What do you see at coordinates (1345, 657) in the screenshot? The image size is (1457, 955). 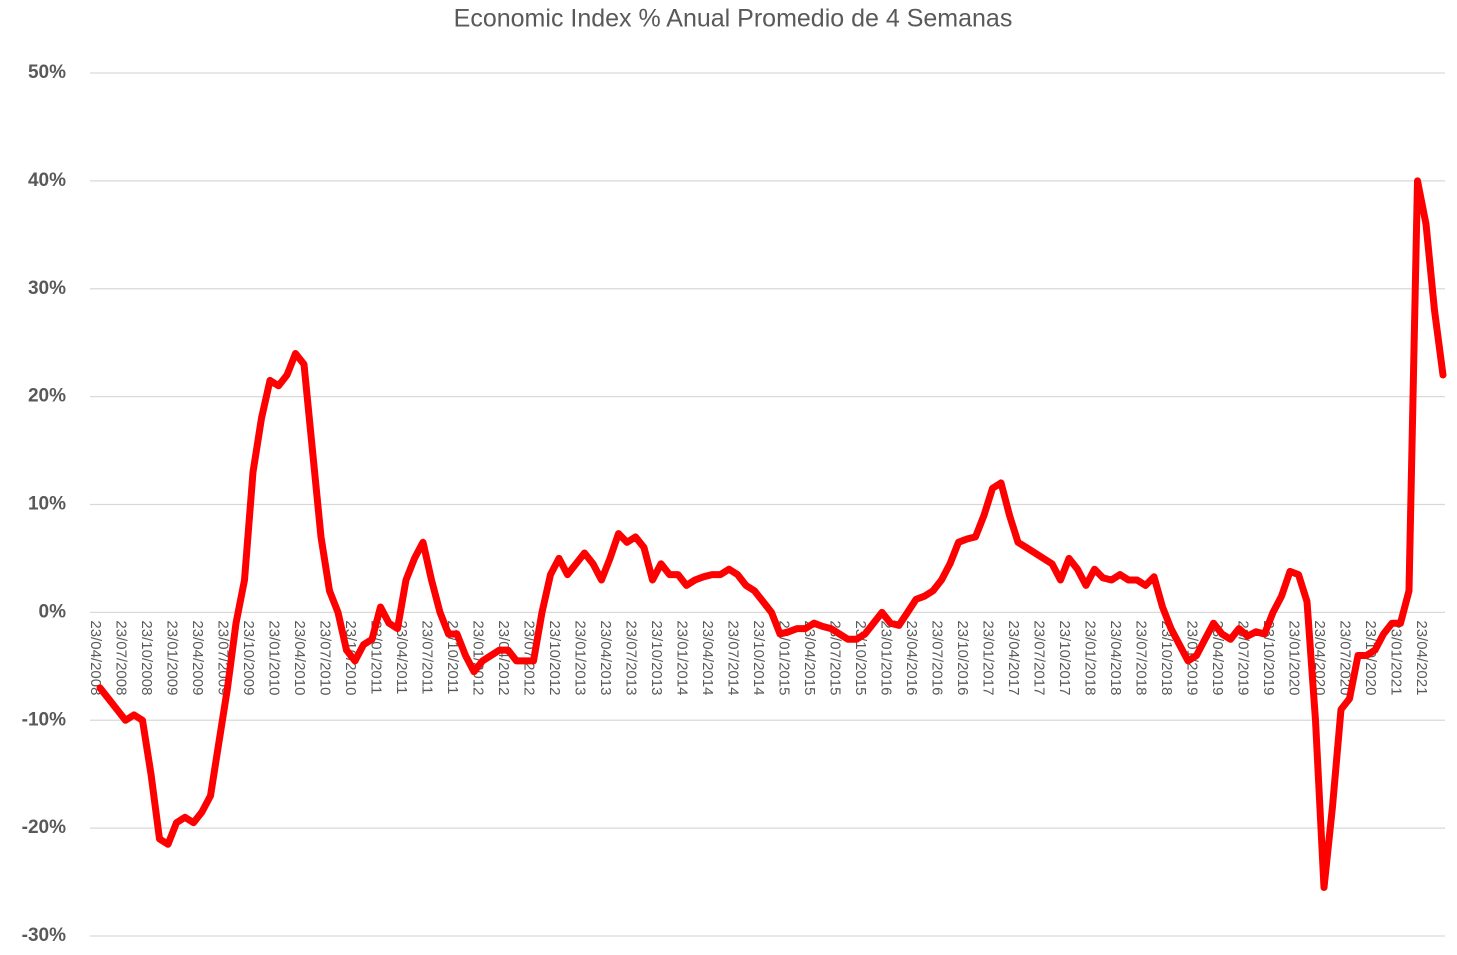 I see `x-tick-label: 23/07/2020` at bounding box center [1345, 657].